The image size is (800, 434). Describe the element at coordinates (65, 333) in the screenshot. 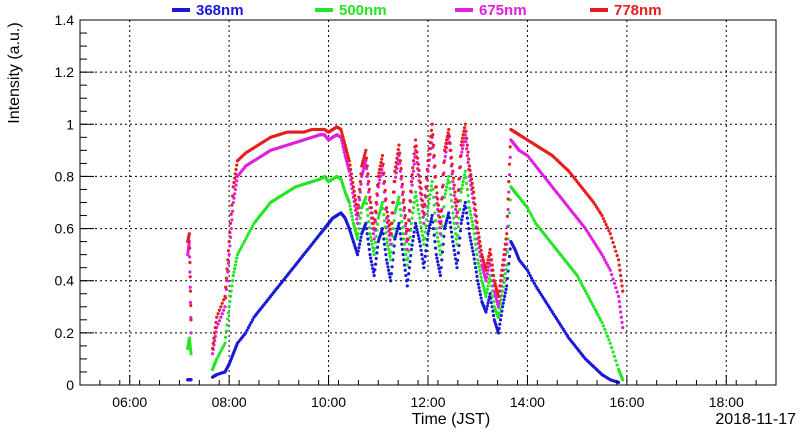

I see `y-tick-label: 0.2` at that location.